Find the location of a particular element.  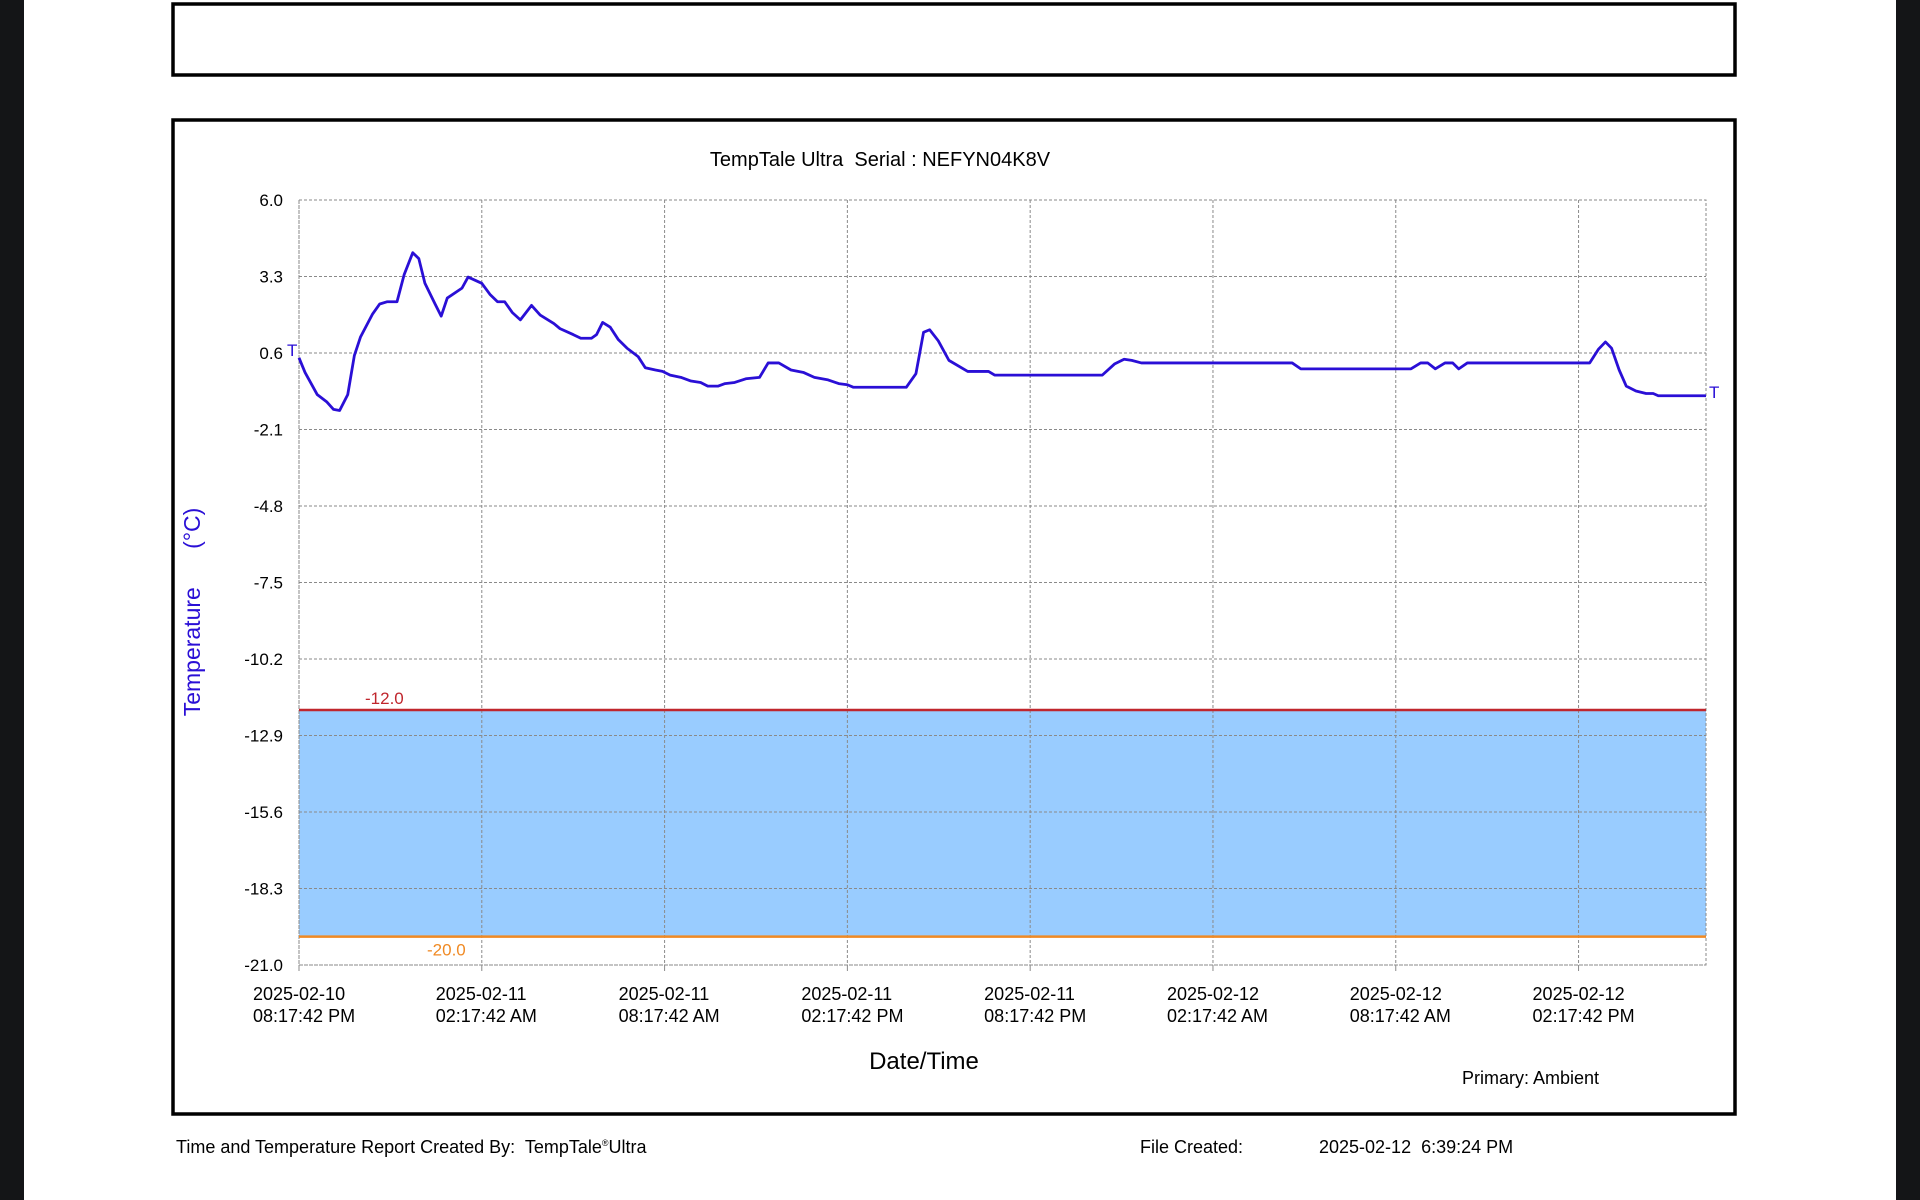

registered-mark: ® is located at coordinates (605, 1143).